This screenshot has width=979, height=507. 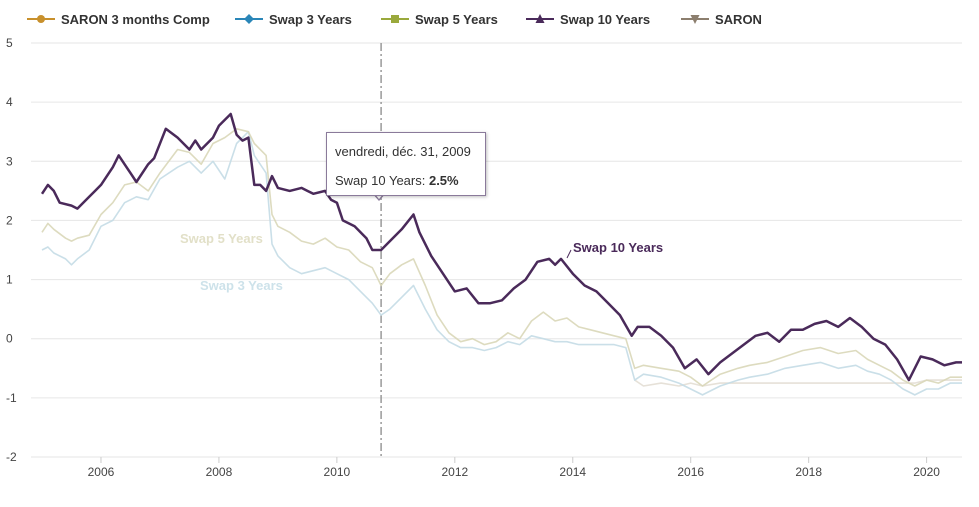 What do you see at coordinates (569, 254) in the screenshot?
I see `series-label-connector` at bounding box center [569, 254].